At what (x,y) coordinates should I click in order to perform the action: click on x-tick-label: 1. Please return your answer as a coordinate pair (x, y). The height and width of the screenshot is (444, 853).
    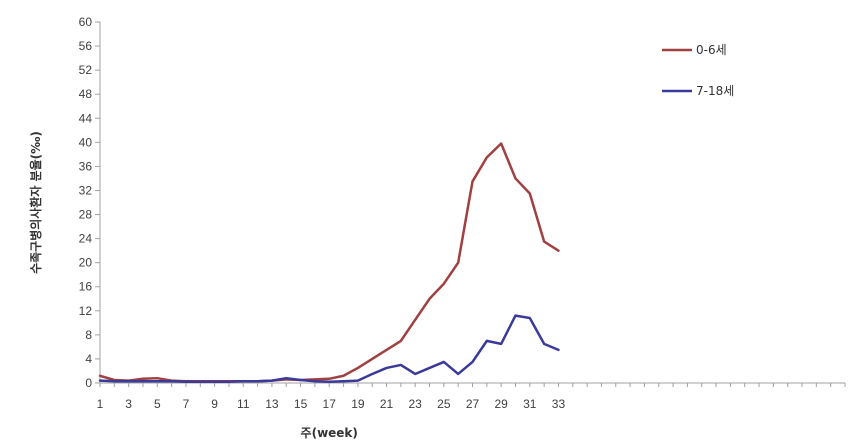
    Looking at the image, I should click on (100, 404).